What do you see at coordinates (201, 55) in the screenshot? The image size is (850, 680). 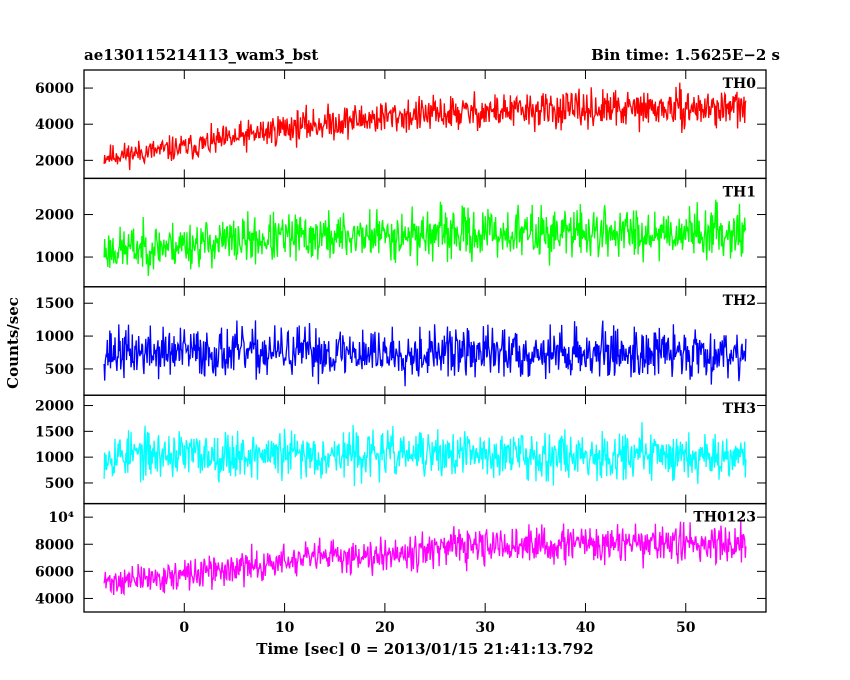 I see `chart-title: ae130115214113_wam3_bst` at bounding box center [201, 55].